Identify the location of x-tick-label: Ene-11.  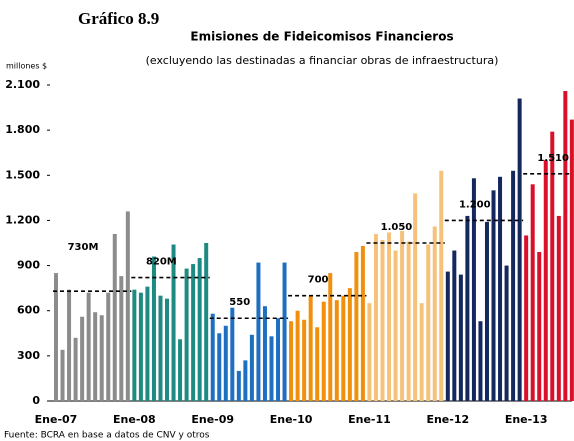
(369, 419).